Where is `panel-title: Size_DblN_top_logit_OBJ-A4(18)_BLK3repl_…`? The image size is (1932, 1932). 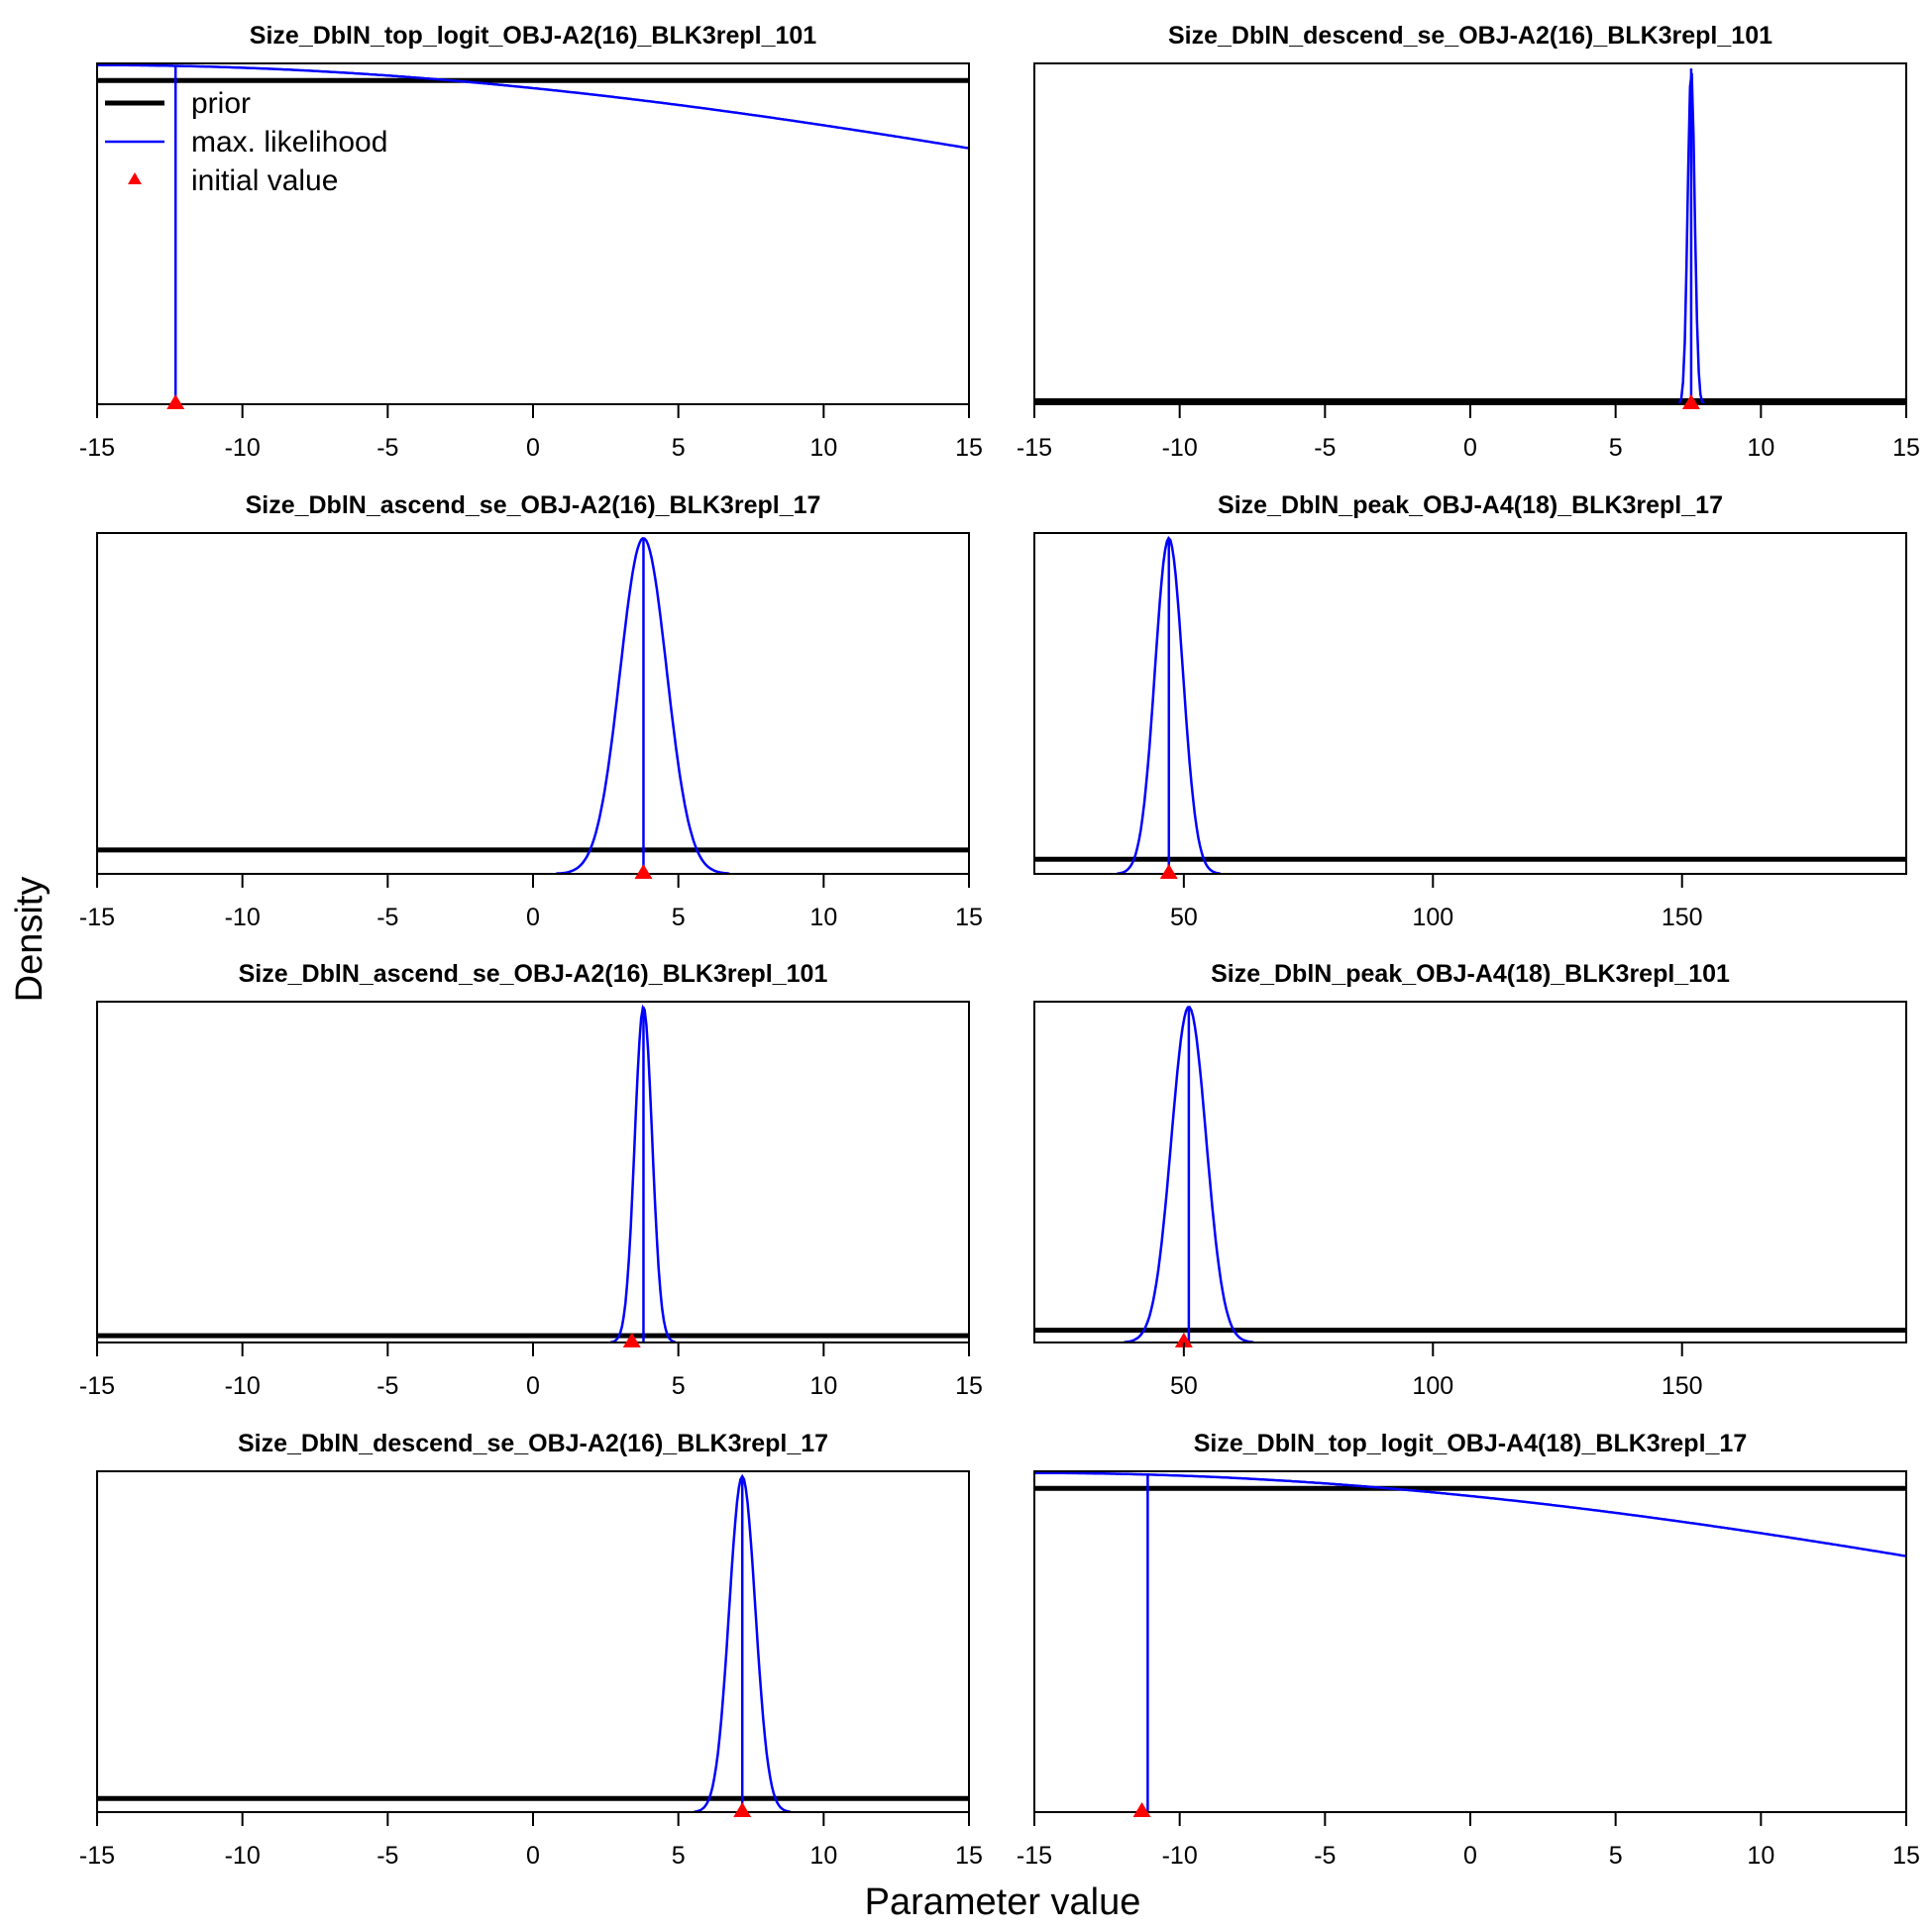
panel-title: Size_DblN_top_logit_OBJ-A4(18)_BLK3repl_… is located at coordinates (1470, 1443).